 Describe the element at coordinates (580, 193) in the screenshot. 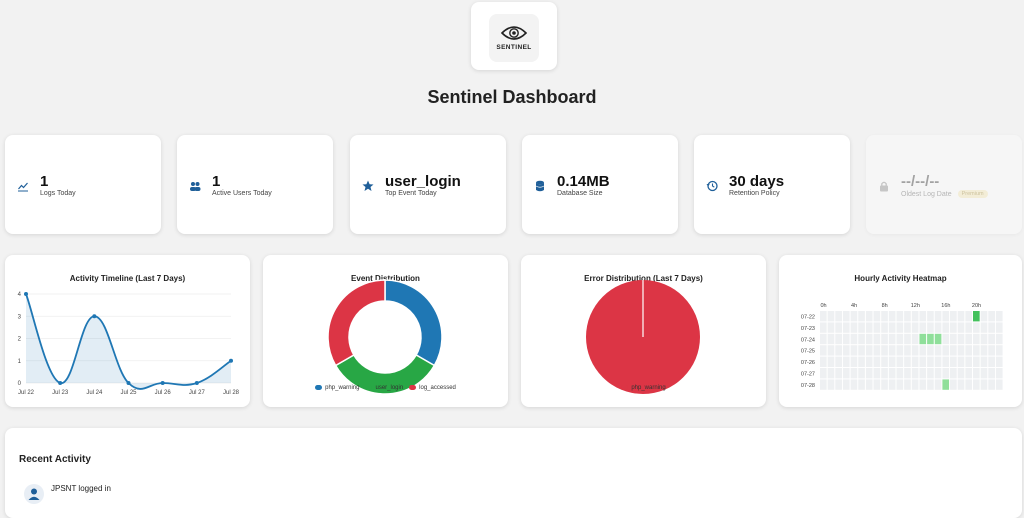

I see `stat-label: Database Size` at that location.